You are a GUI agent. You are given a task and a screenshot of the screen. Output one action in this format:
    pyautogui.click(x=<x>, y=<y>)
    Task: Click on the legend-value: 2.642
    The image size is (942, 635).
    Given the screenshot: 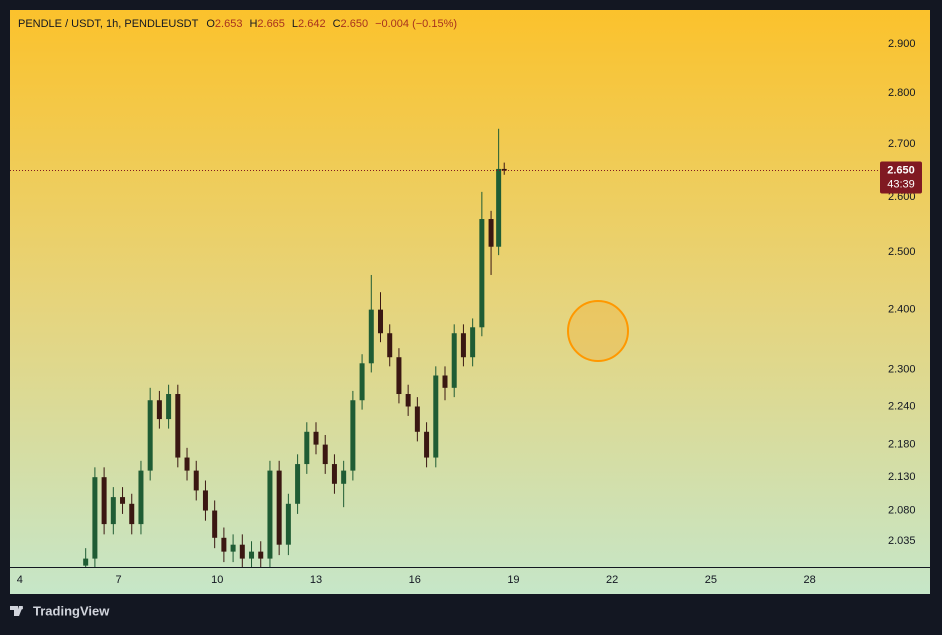 What is the action you would take?
    pyautogui.click(x=312, y=24)
    